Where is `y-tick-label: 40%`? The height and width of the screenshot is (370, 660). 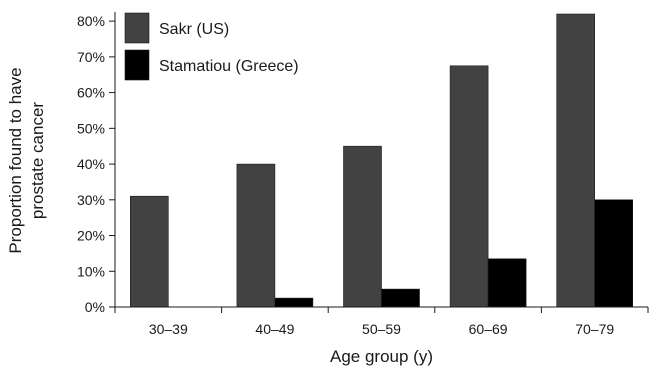 y-tick-label: 40% is located at coordinates (91, 164).